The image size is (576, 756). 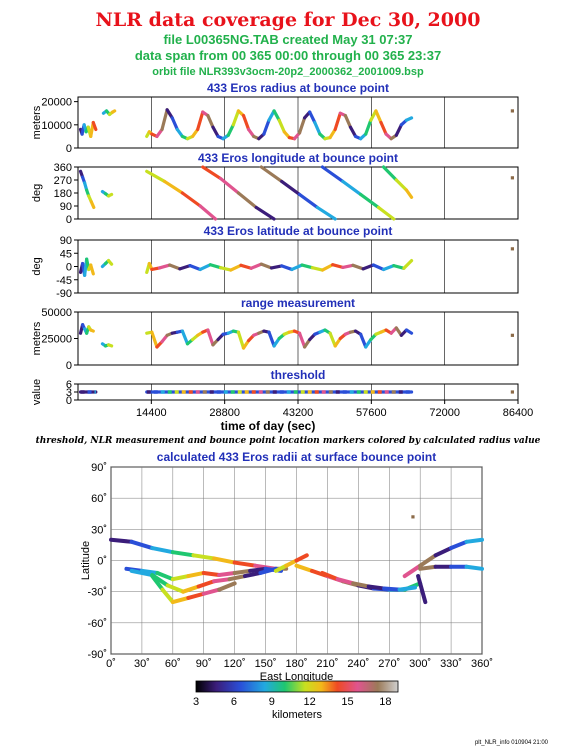 I want to click on x-axis-label: time of day (sec), so click(x=268, y=426).